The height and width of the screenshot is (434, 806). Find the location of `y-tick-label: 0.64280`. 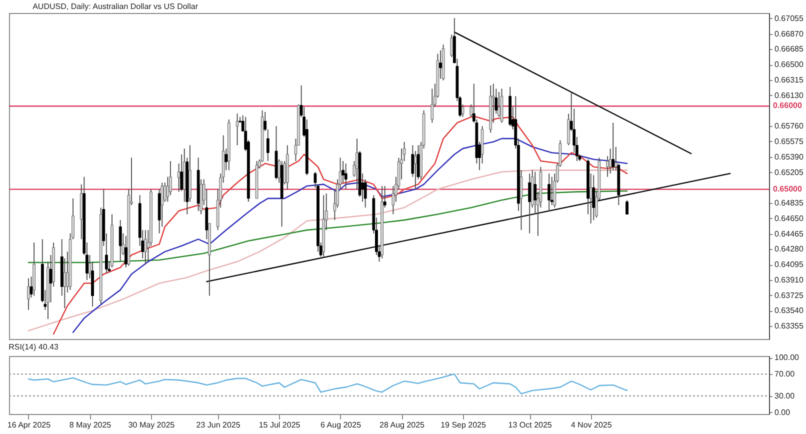

y-tick-label: 0.64280 is located at coordinates (789, 249).